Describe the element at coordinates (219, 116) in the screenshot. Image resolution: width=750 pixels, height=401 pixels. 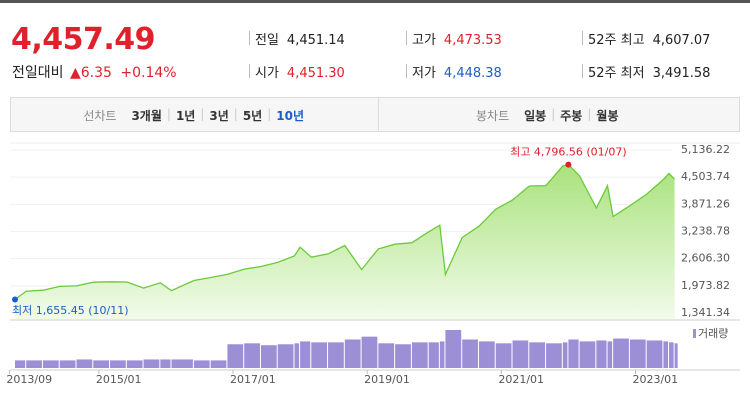
I see `period-tab: 3년` at that location.